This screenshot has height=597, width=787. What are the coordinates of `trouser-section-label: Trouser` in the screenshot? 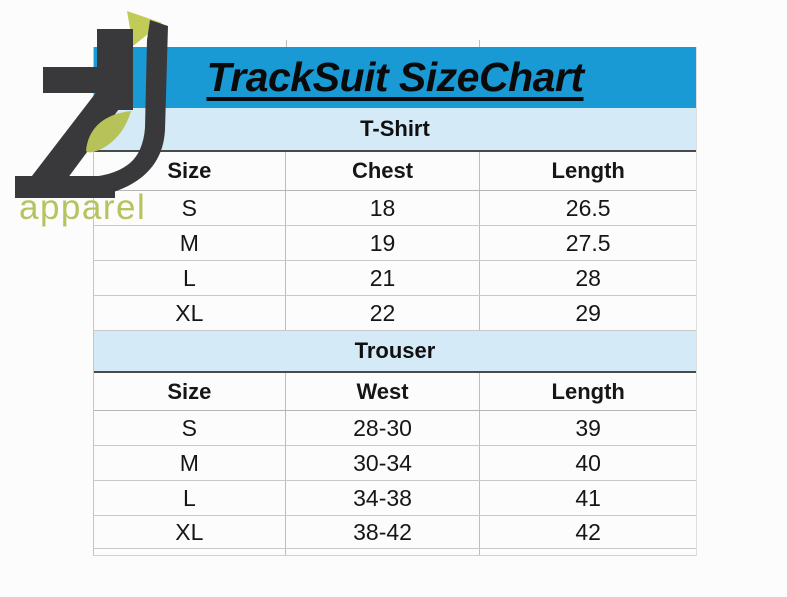 It's located at (395, 350).